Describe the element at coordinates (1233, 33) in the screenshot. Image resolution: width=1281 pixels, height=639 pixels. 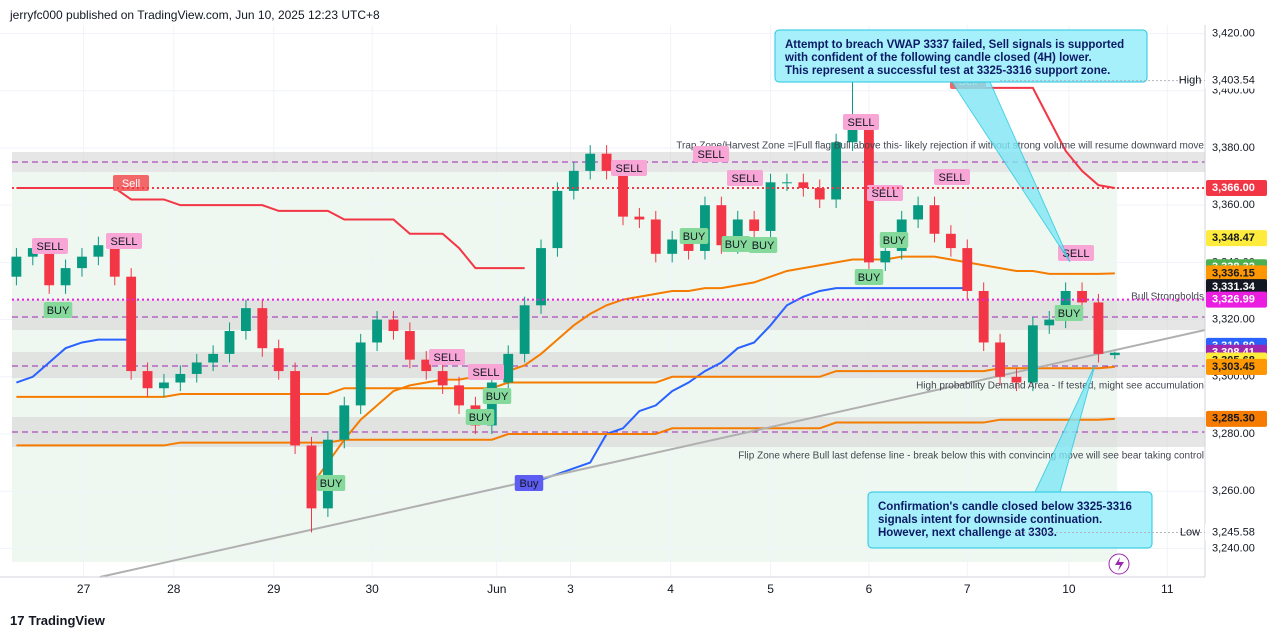
I see `y-tick-label: 3,420.00` at that location.